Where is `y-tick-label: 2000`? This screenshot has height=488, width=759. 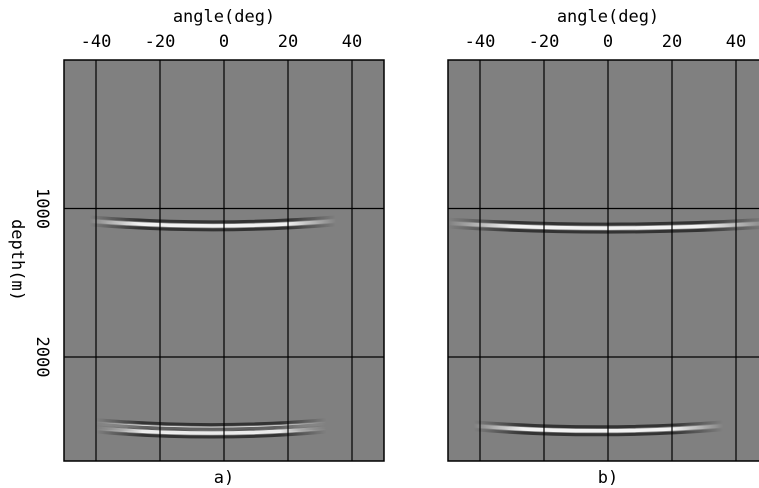 y-tick-label: 2000 is located at coordinates (42, 357).